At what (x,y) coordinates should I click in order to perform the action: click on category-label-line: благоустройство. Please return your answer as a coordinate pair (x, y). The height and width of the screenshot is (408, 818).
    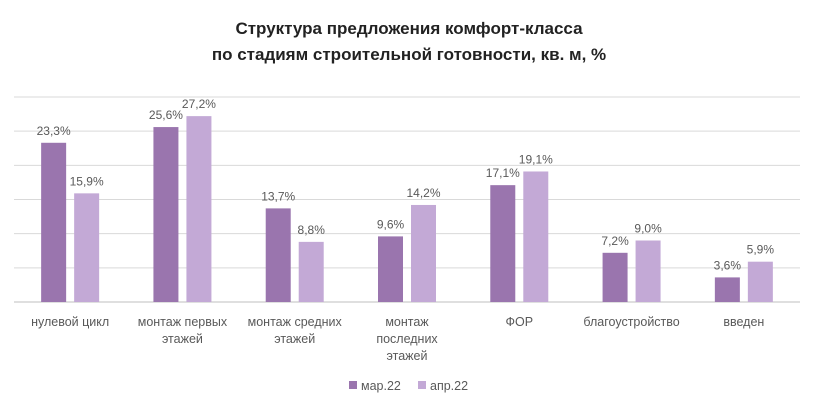
    Looking at the image, I should click on (631, 322).